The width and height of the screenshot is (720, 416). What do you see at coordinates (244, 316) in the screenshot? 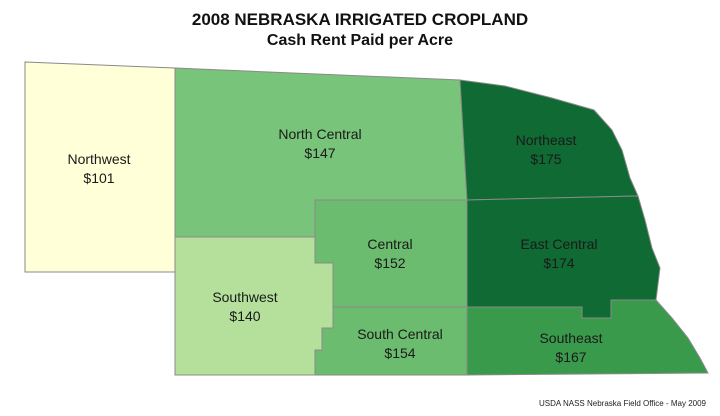
I see `label-southwest-value: $140` at bounding box center [244, 316].